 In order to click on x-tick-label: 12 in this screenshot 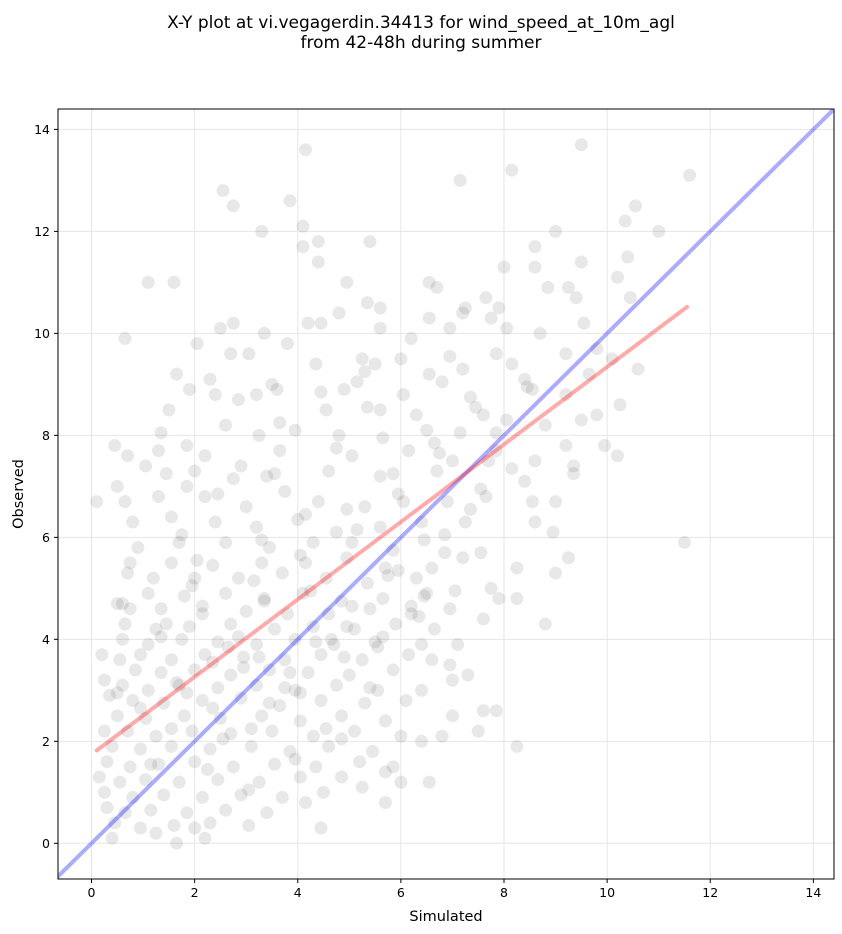, I will do `click(710, 892)`.